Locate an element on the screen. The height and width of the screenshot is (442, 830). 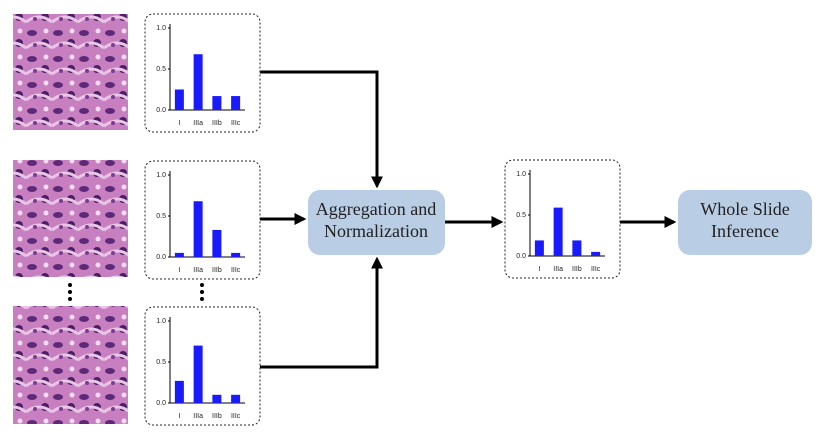
ellipsis is located at coordinates (136, 292).